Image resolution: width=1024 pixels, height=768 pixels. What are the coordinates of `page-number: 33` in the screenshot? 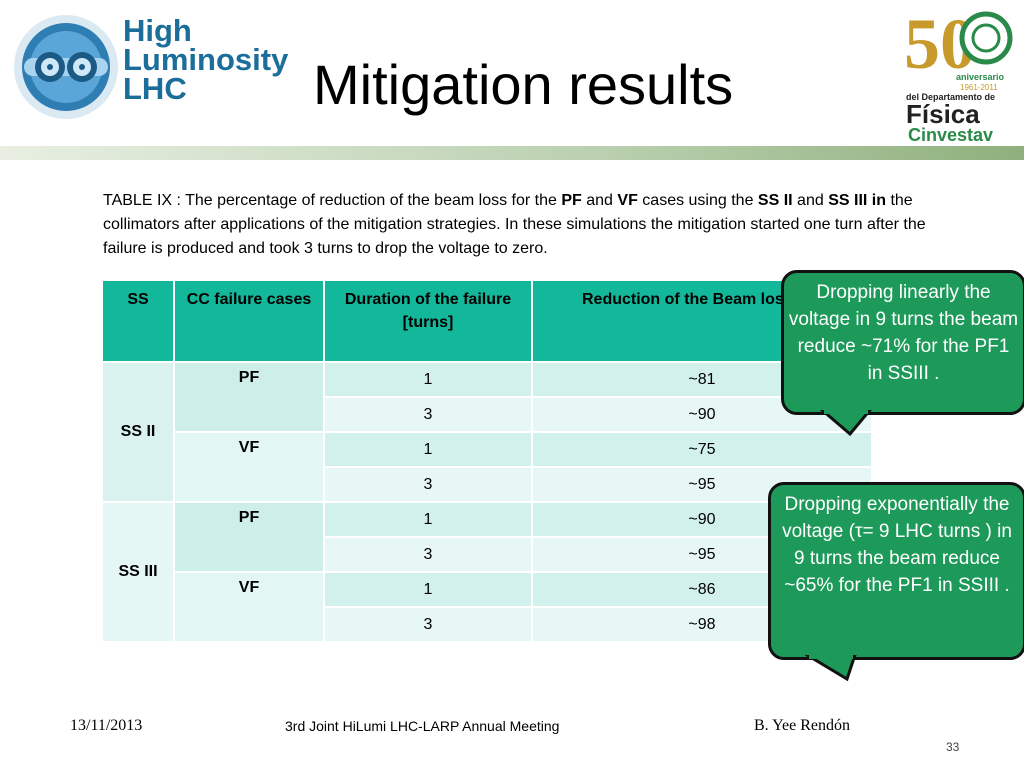 It's located at (953, 747).